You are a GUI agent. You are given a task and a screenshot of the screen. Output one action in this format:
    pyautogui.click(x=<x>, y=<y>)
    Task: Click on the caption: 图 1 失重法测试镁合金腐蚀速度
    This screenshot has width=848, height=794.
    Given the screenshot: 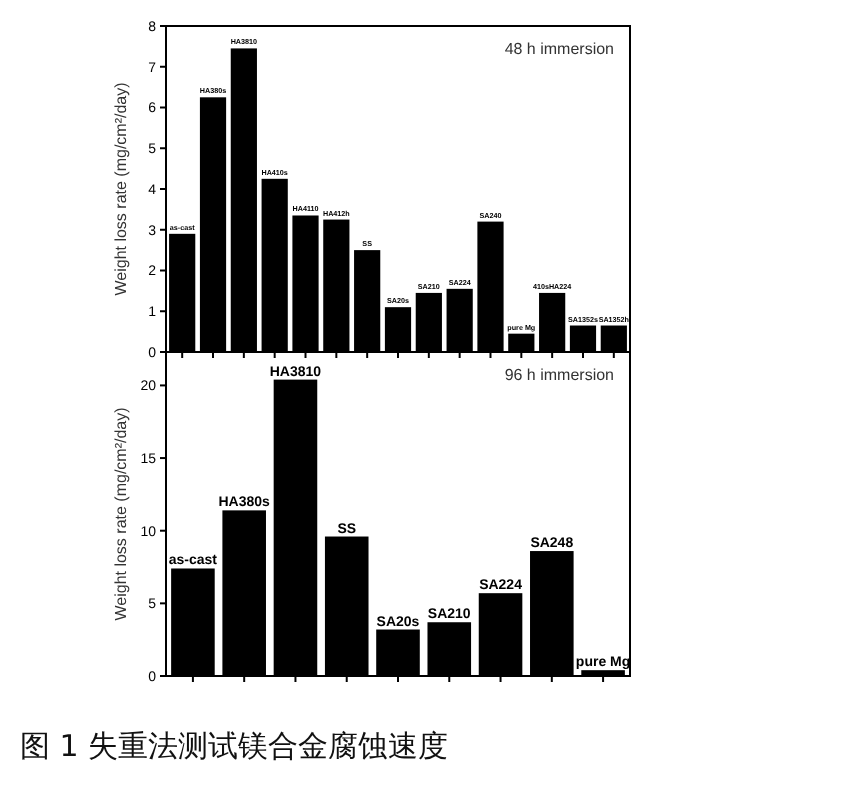 What is the action you would take?
    pyautogui.click(x=234, y=746)
    